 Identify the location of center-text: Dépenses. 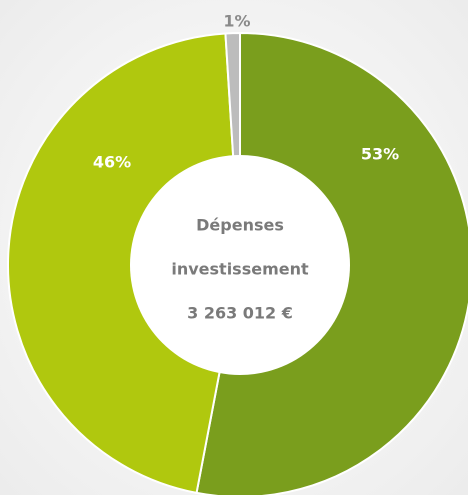
(240, 225).